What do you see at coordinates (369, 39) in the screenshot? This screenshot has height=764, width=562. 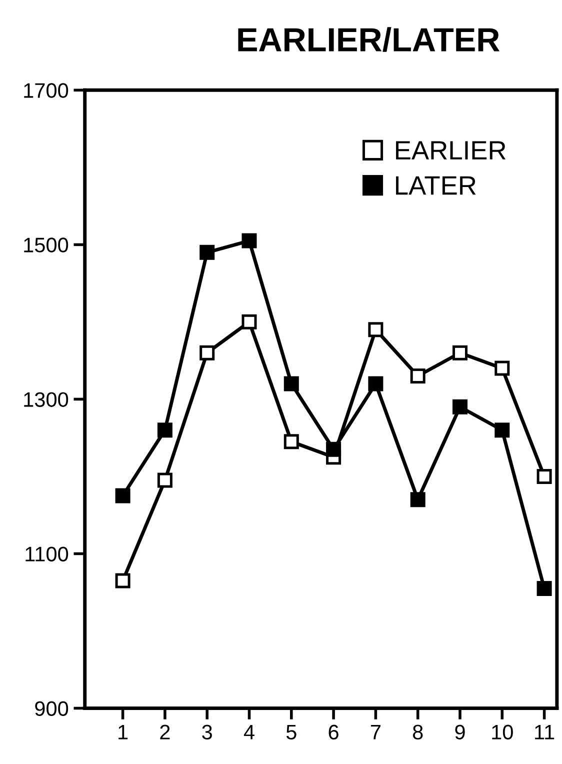 I see `chart-title: EARLIER/LATER` at bounding box center [369, 39].